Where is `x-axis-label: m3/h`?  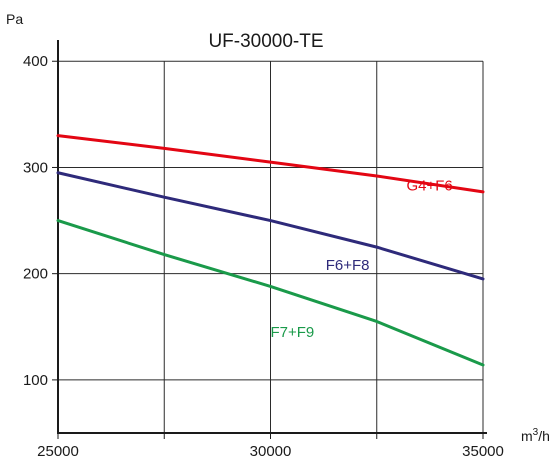 x-axis-label: m3/h is located at coordinates (535, 435).